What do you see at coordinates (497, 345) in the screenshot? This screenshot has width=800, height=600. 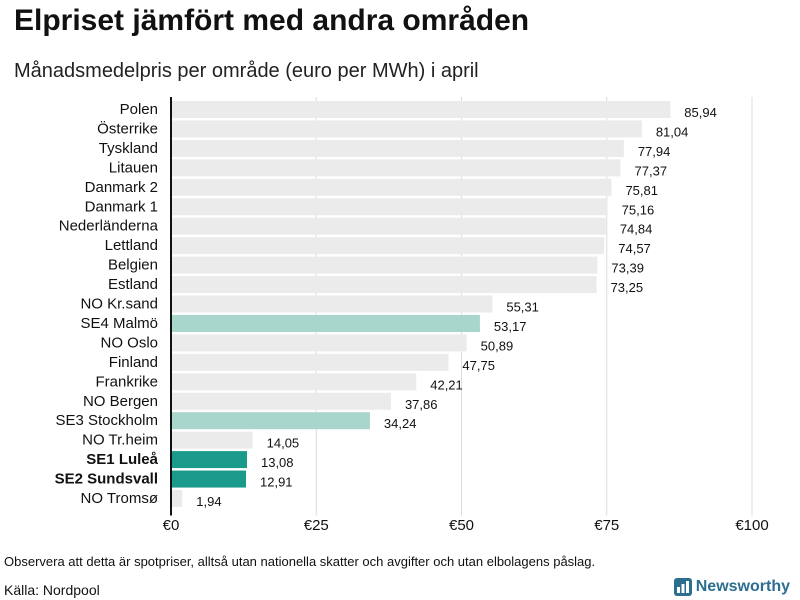 I see `value-label: 50,89` at bounding box center [497, 345].